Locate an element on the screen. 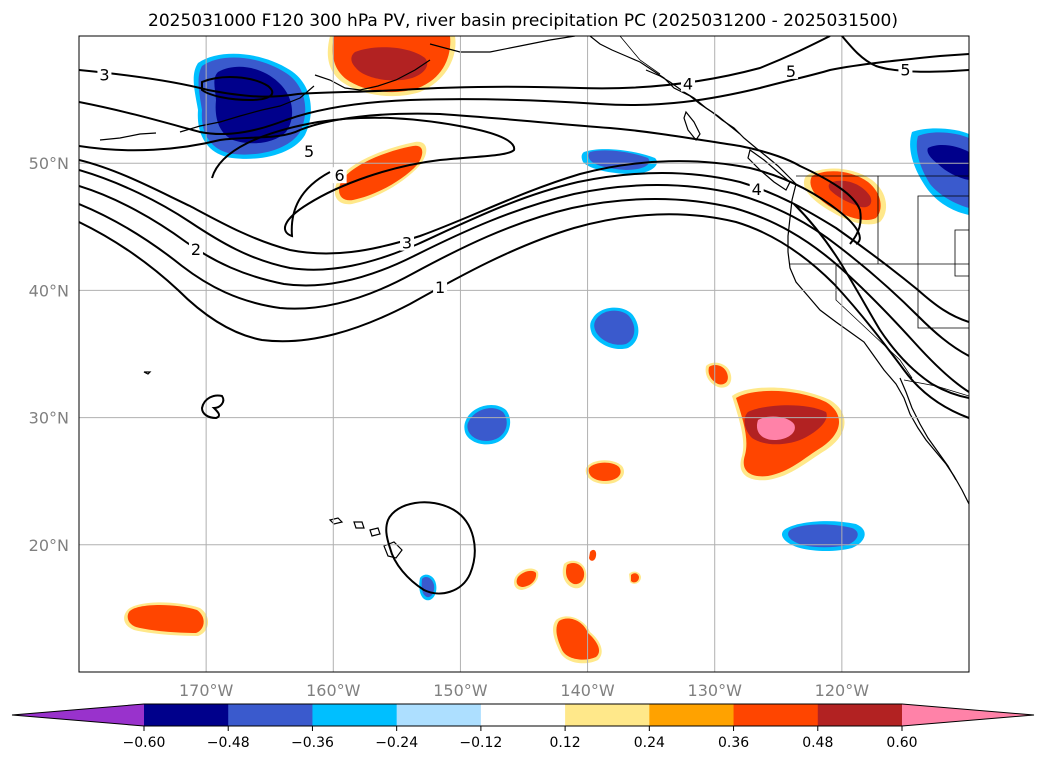  coastline-aleutians-a is located at coordinates (128, 136).